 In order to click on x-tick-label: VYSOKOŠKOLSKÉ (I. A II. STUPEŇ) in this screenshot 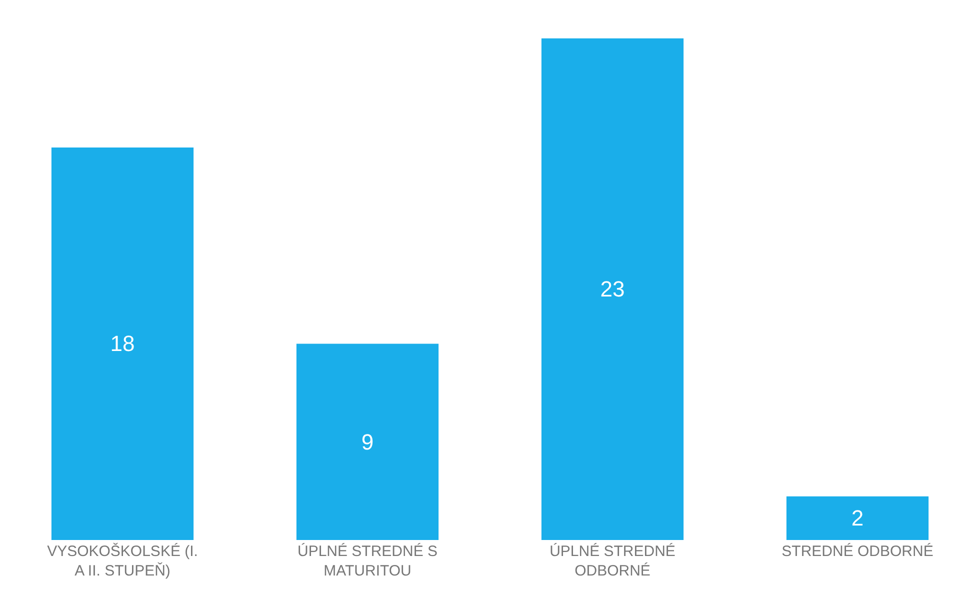, I will do `click(122, 561)`.